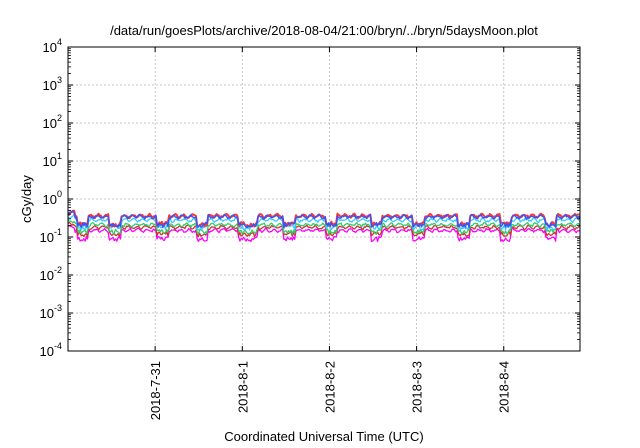 This screenshot has width=640, height=448. I want to click on y-axis-label: cGy/day, so click(26, 199).